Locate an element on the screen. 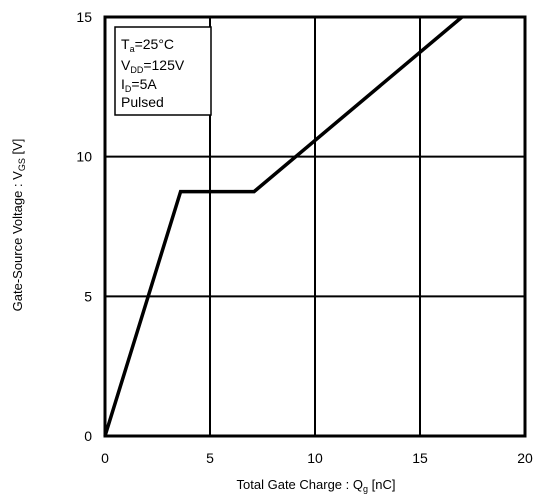 Image resolution: width=533 pixels, height=498 pixels. x-tick-label: 5 is located at coordinates (210, 458).